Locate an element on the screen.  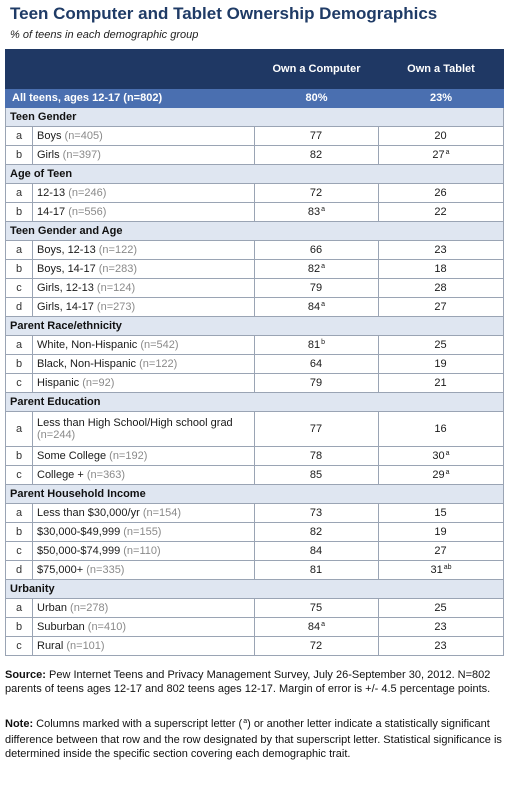
section-header-row: Teen Gender is located at coordinates (254, 117).